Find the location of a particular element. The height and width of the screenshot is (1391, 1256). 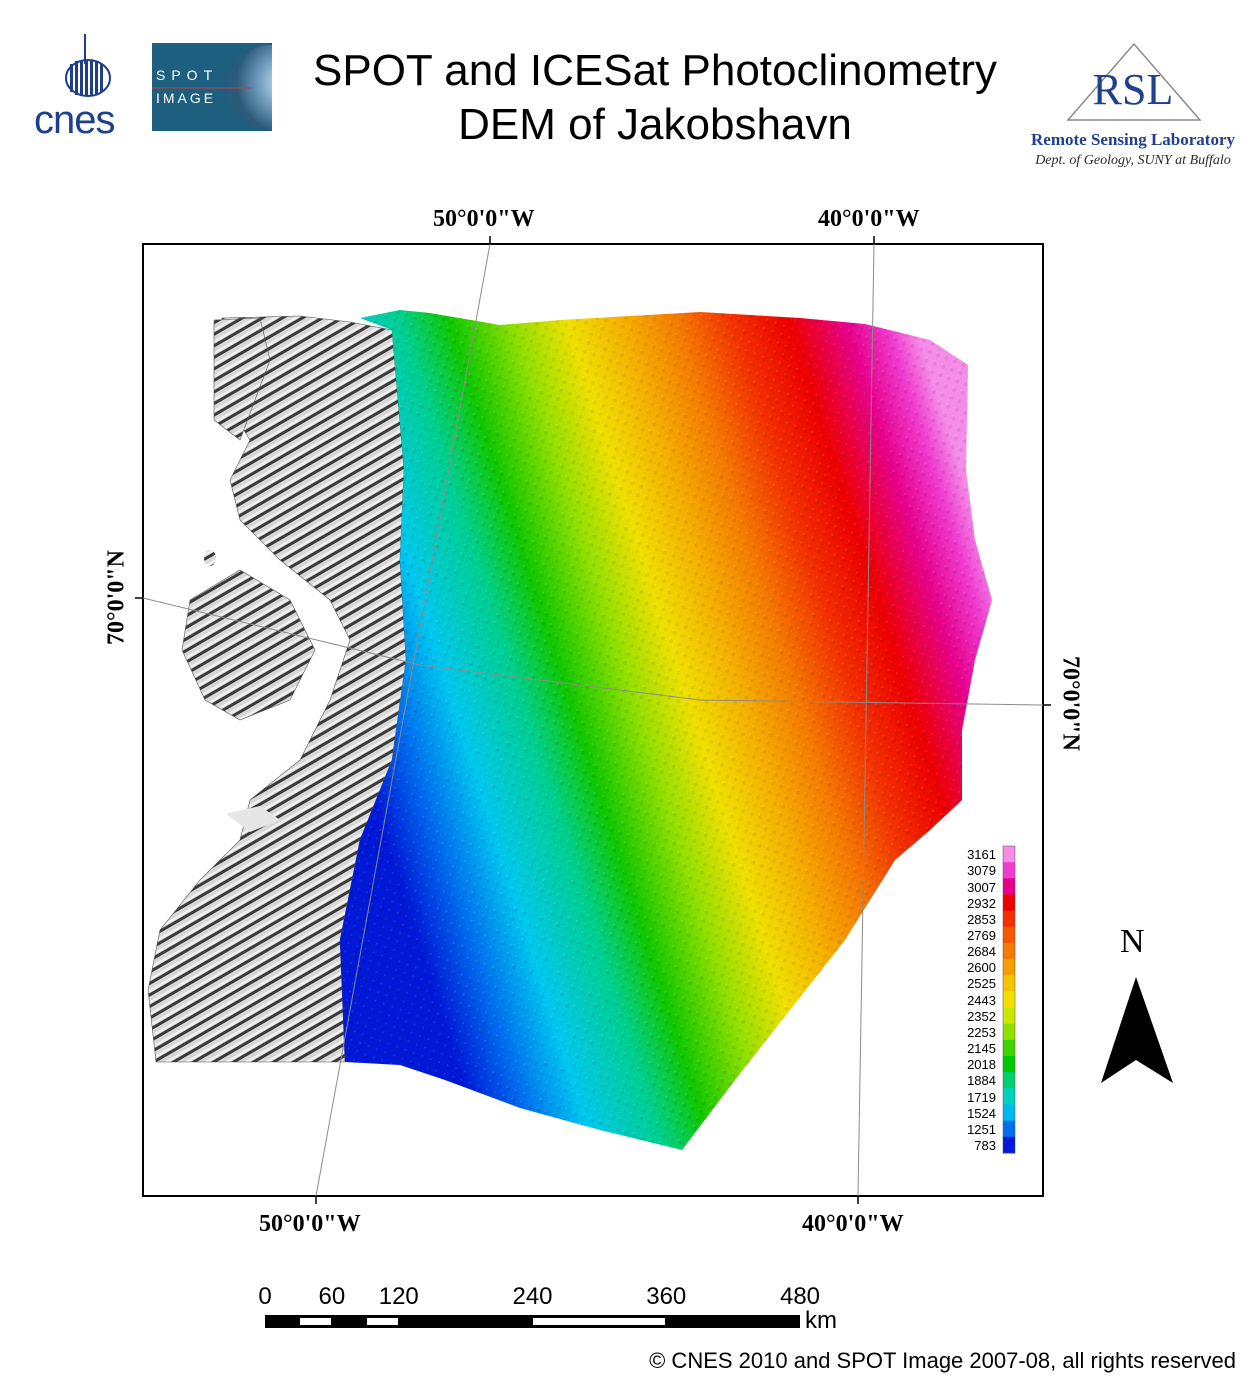

scale-tick-label: 120 is located at coordinates (398, 1296).